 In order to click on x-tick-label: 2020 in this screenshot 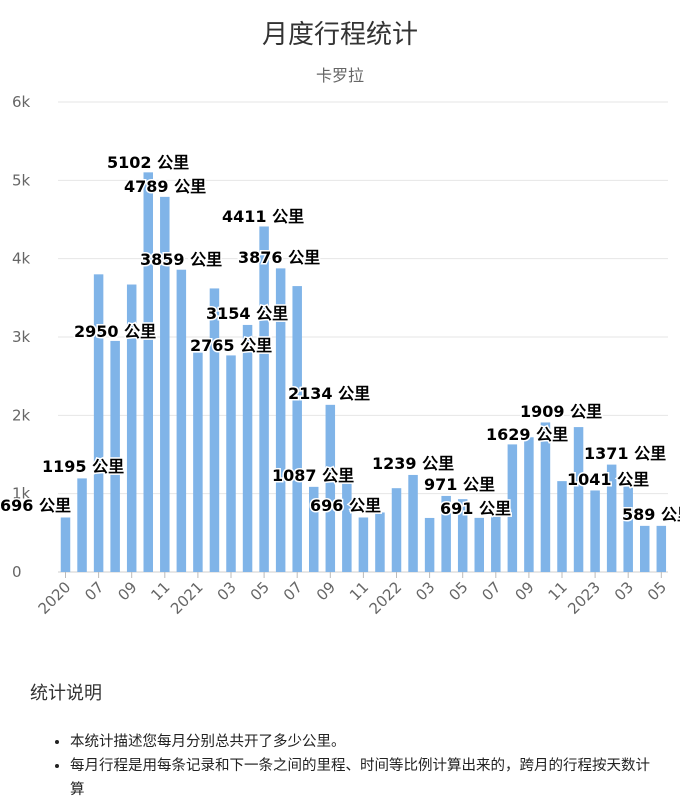, I will do `click(55, 598)`.